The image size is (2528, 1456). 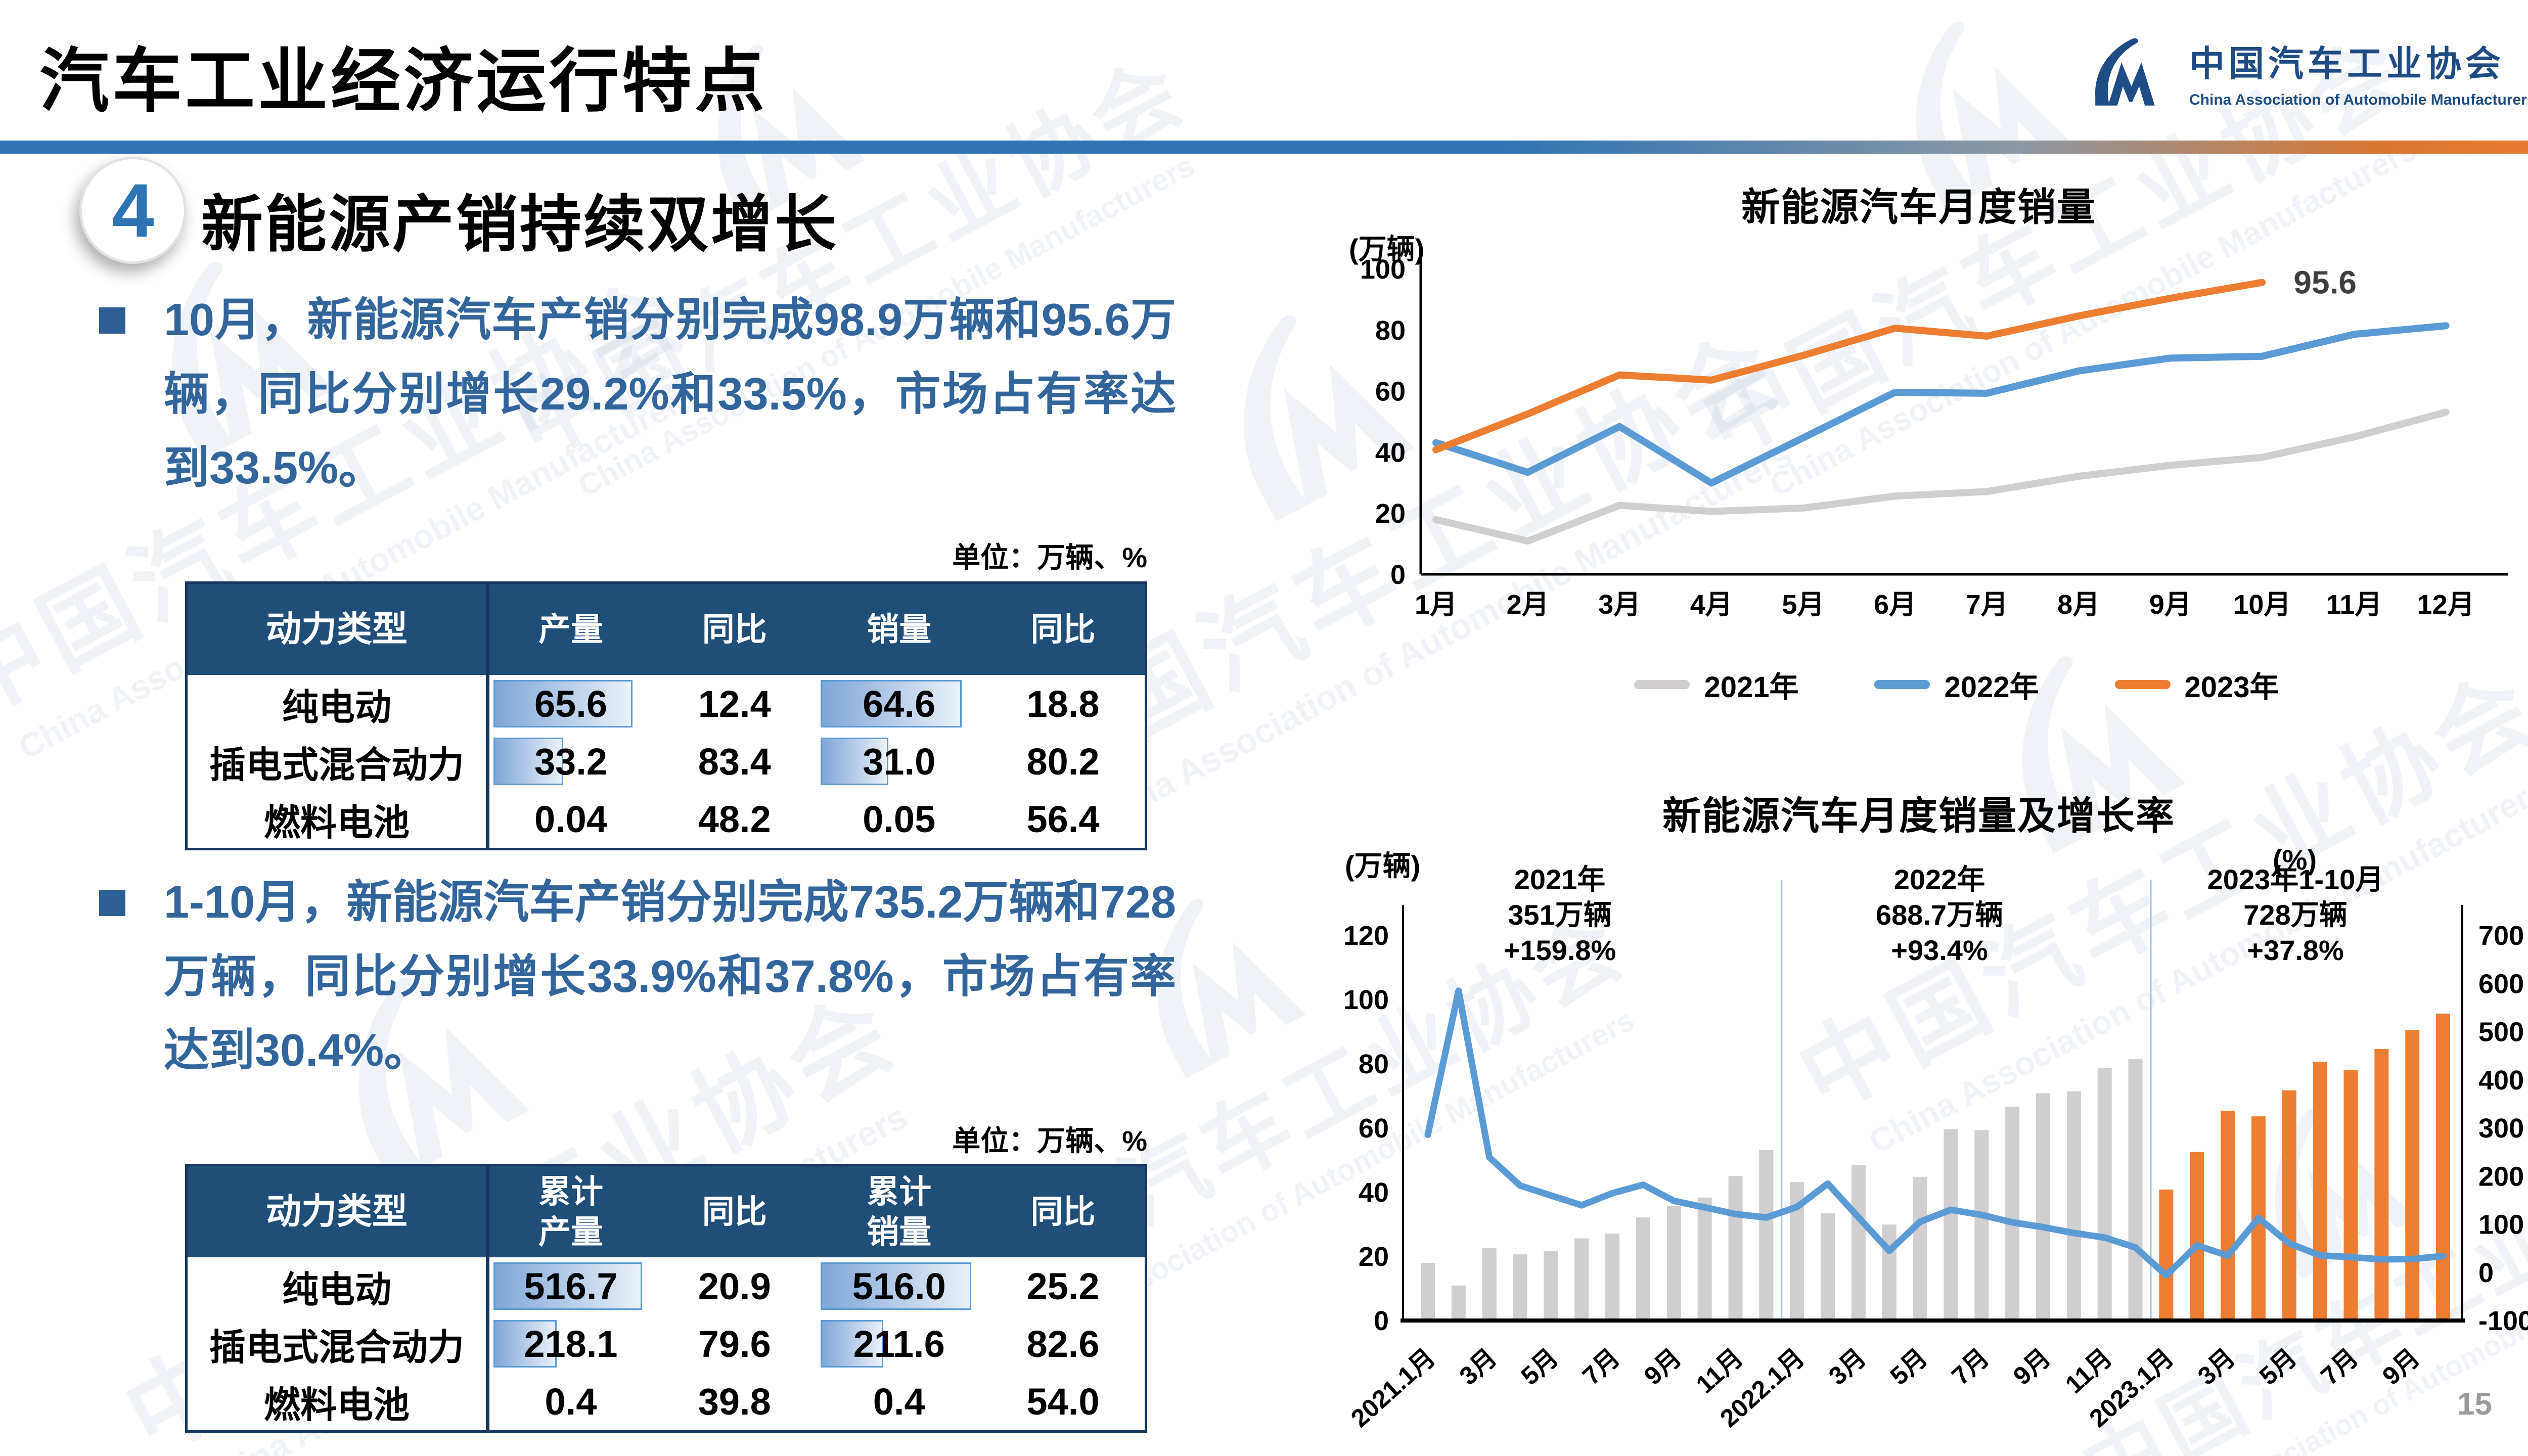 I want to click on section-number-badge: 4, so click(x=133, y=210).